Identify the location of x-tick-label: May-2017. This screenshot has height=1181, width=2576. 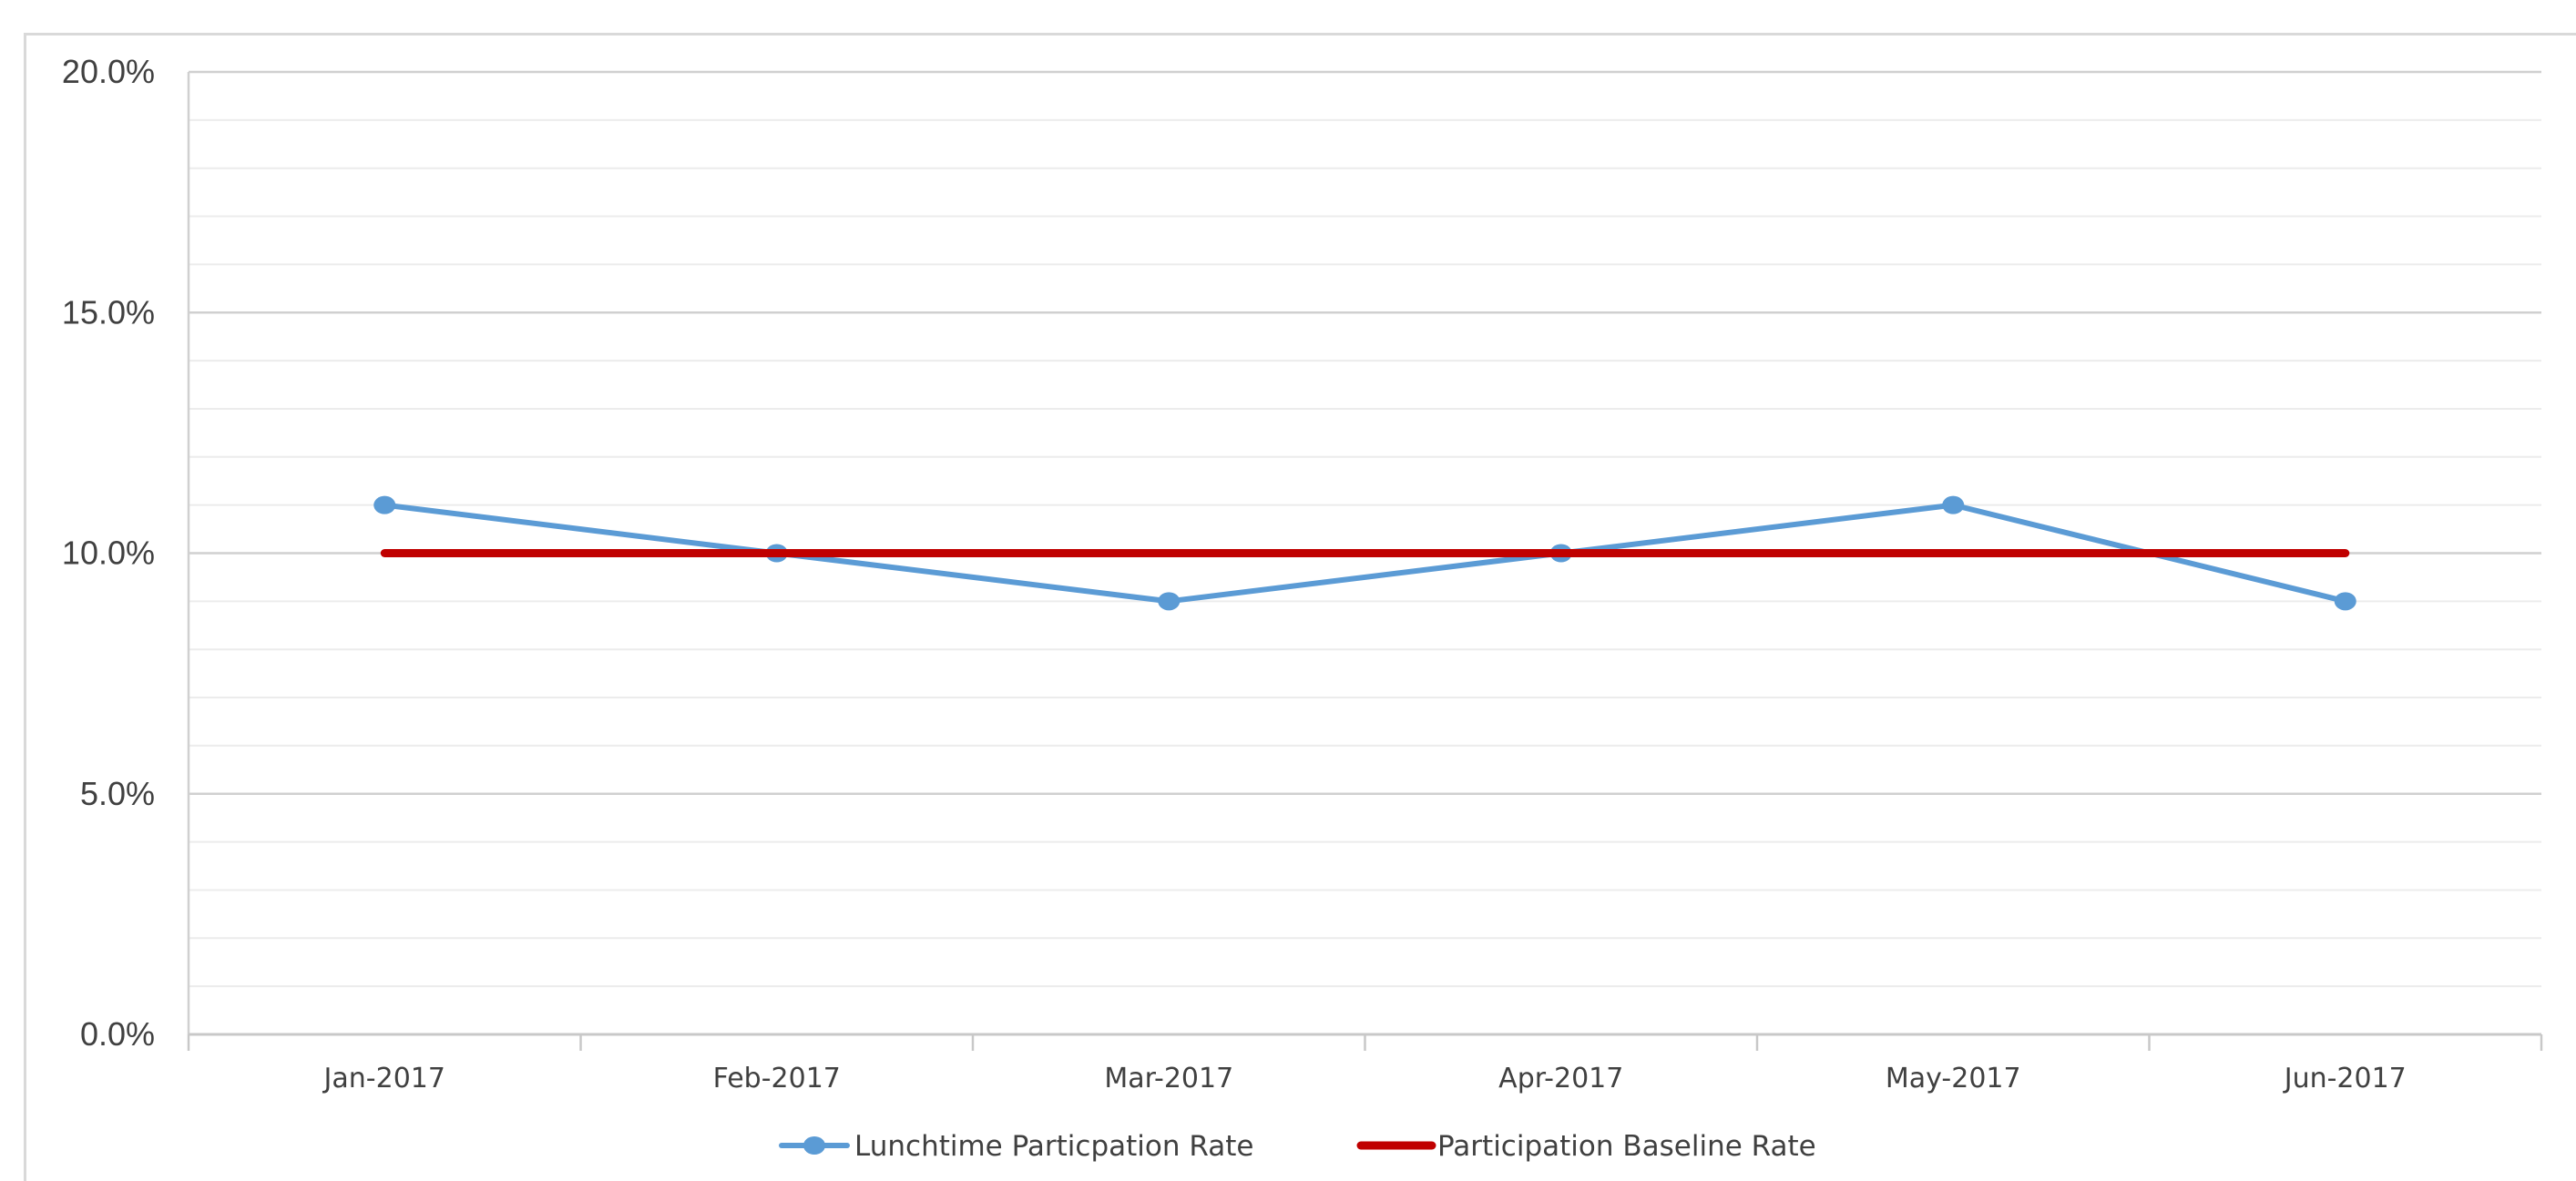
(1953, 1078).